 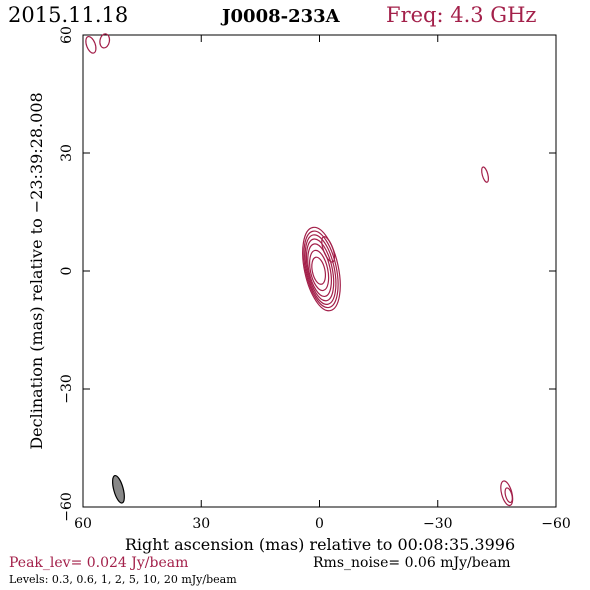 What do you see at coordinates (461, 15) in the screenshot?
I see `frequency-label: Freq: 4.3 GHz` at bounding box center [461, 15].